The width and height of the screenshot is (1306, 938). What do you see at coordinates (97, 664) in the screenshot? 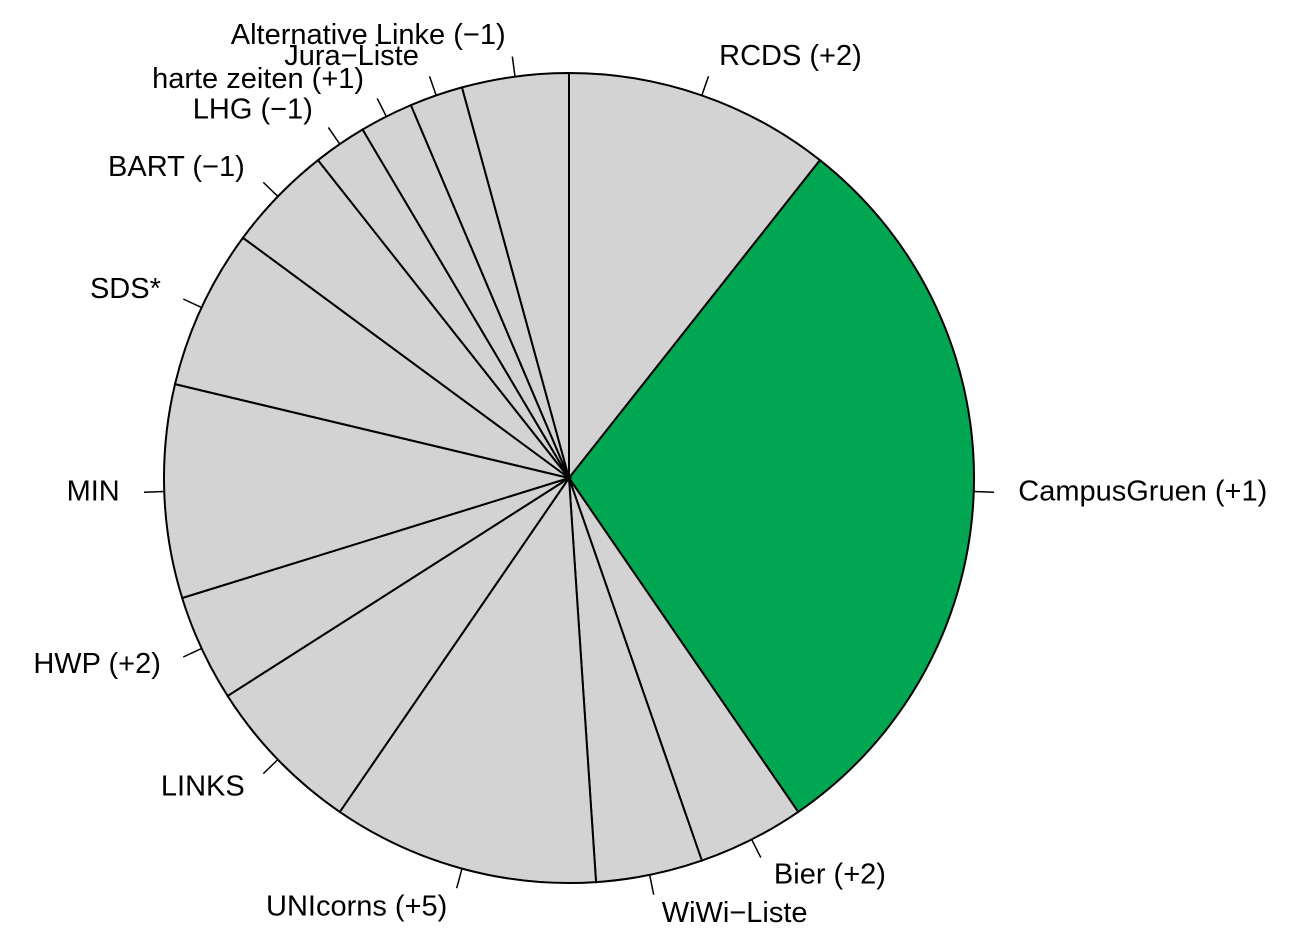
I see `slice-label: HWP (+2)` at bounding box center [97, 664].